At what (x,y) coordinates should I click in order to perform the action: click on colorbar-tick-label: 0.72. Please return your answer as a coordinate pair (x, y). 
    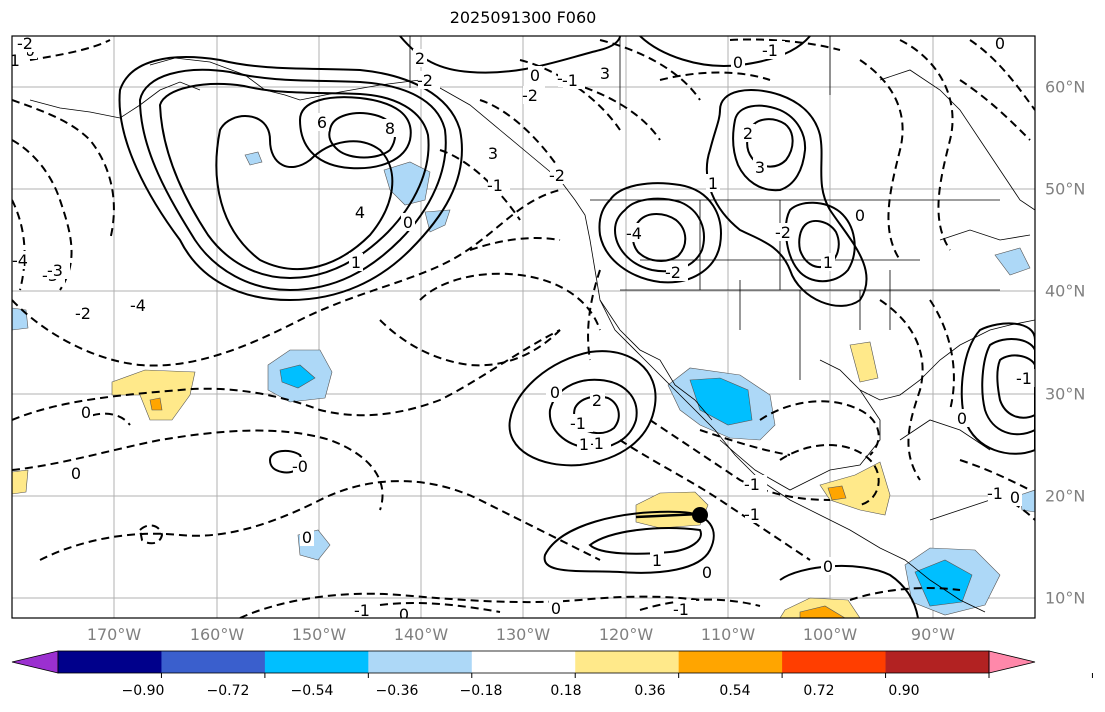
    Looking at the image, I should click on (819, 691).